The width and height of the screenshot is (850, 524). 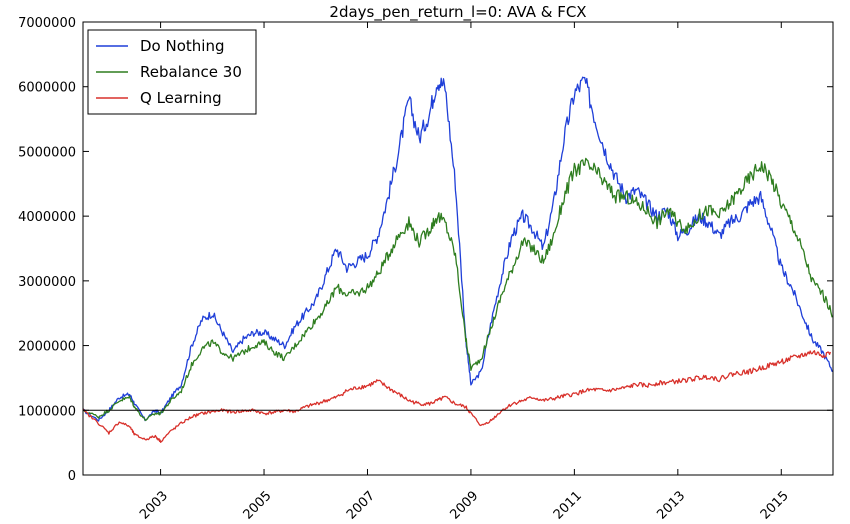 I want to click on y-tick-label: 0, so click(x=72, y=476).